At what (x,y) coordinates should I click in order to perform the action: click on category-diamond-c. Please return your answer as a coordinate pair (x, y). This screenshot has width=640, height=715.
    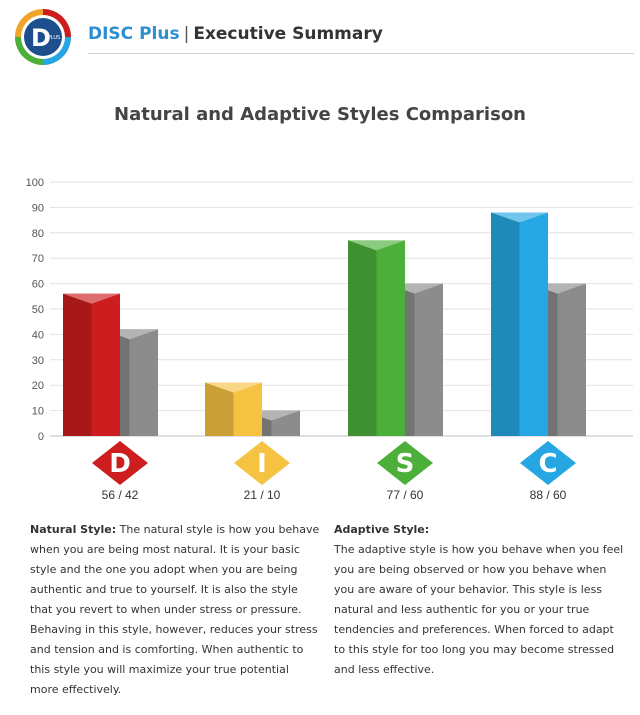
    Looking at the image, I should click on (548, 463).